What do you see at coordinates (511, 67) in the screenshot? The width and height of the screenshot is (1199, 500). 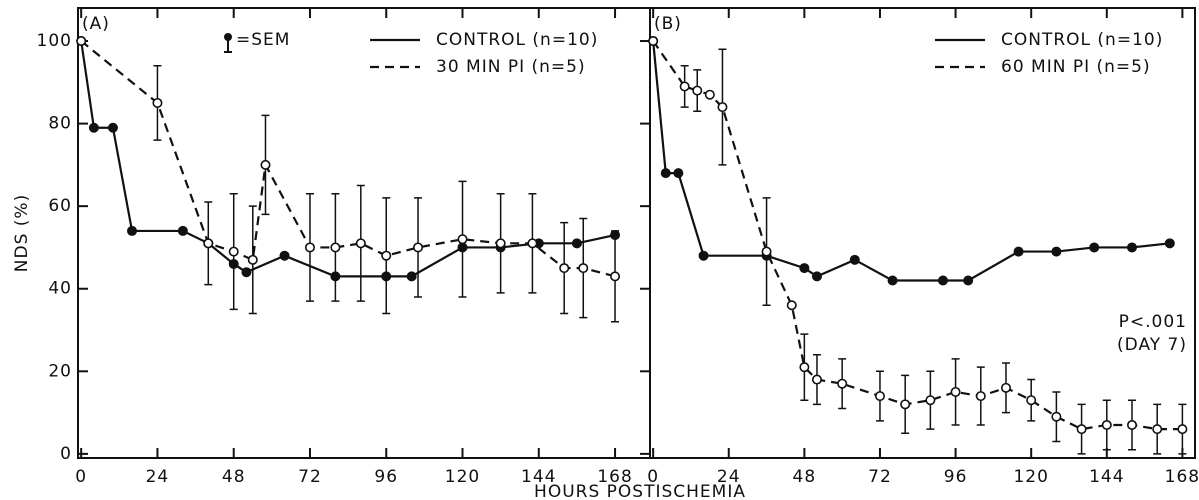 I see `legend-label: 30 MIN PI (n=5)` at bounding box center [511, 67].